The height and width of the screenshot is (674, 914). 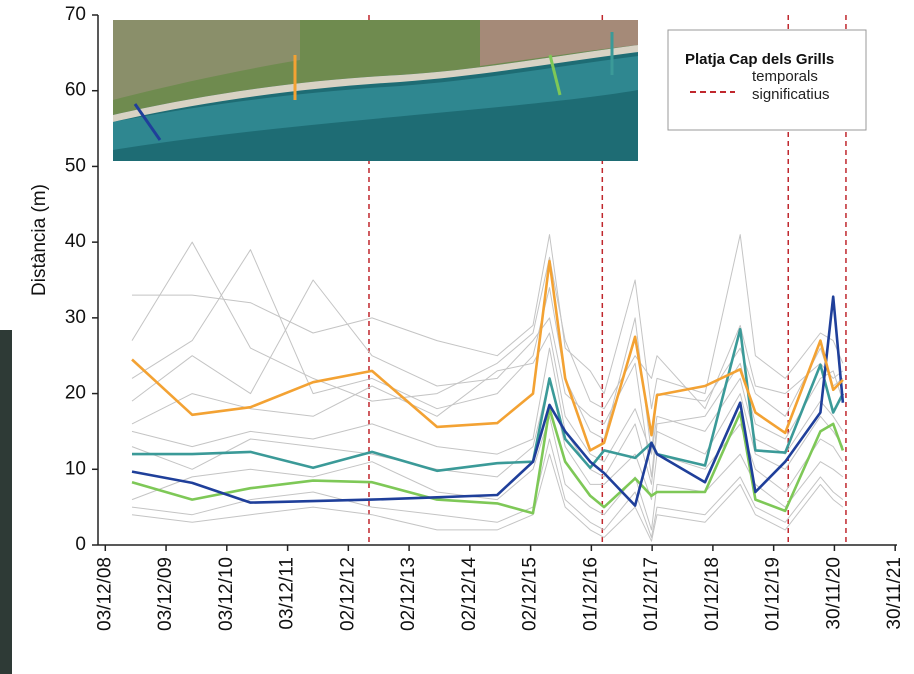 I want to click on x-tick-label: 03/12/09, so click(x=165, y=594).